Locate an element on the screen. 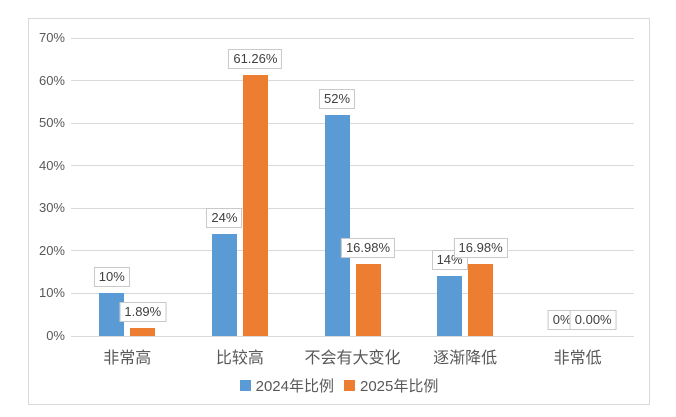 This screenshot has width=676, height=417. y-axis-tick-label: 30% is located at coordinates (51, 208).